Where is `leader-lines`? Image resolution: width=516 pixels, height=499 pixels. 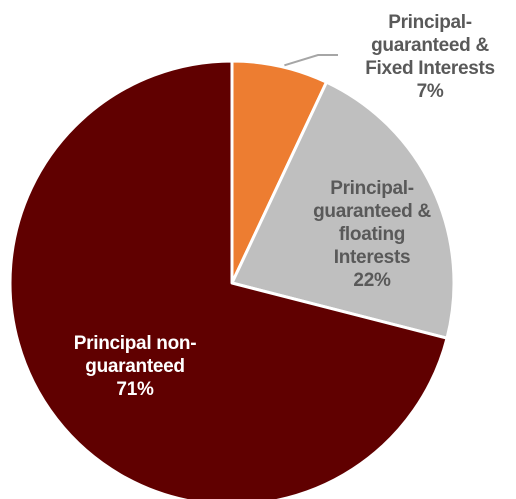
leader-lines is located at coordinates (311, 60).